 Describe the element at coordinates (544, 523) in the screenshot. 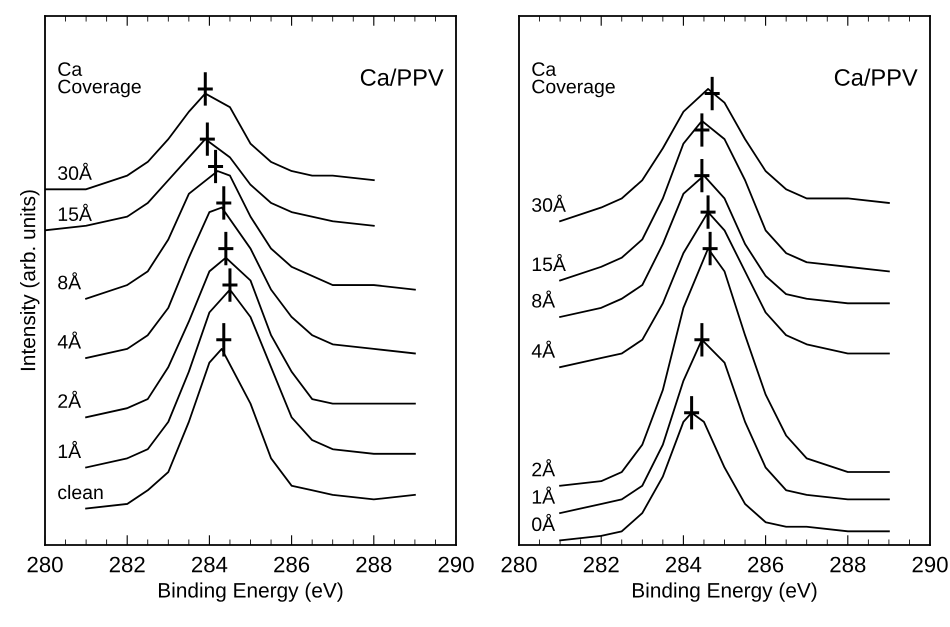

I see `series-label: 0Å` at that location.